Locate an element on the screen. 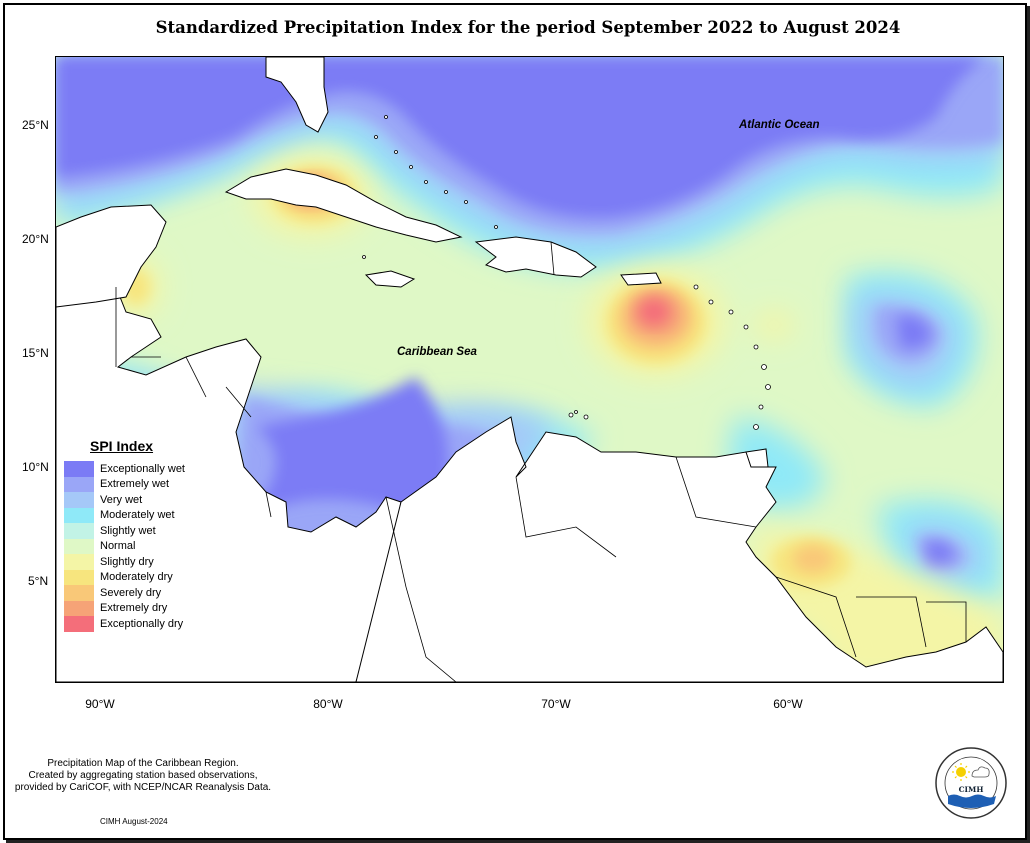 This screenshot has height=843, width=1030. legend-label: Slightly wet is located at coordinates (128, 530).